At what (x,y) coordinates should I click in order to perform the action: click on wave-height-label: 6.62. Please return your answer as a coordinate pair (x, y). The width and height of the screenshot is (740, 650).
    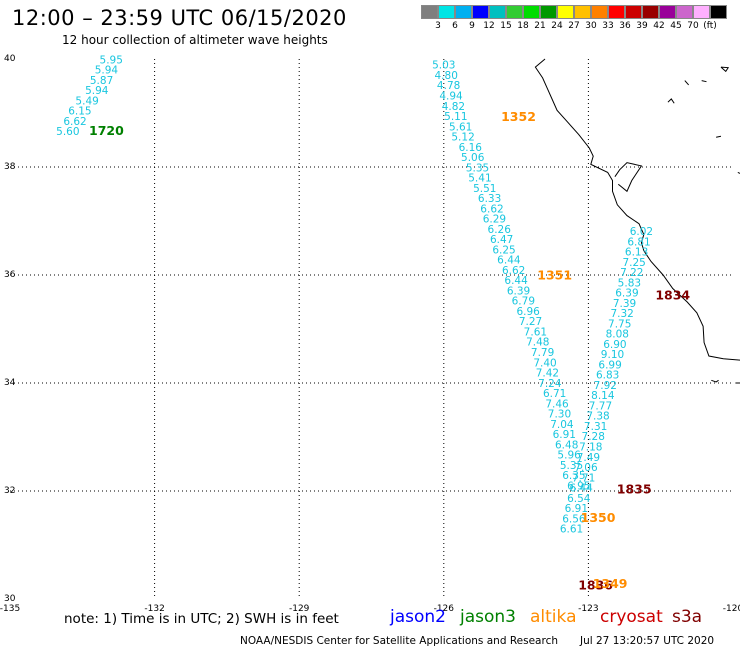
    Looking at the image, I should click on (491, 209).